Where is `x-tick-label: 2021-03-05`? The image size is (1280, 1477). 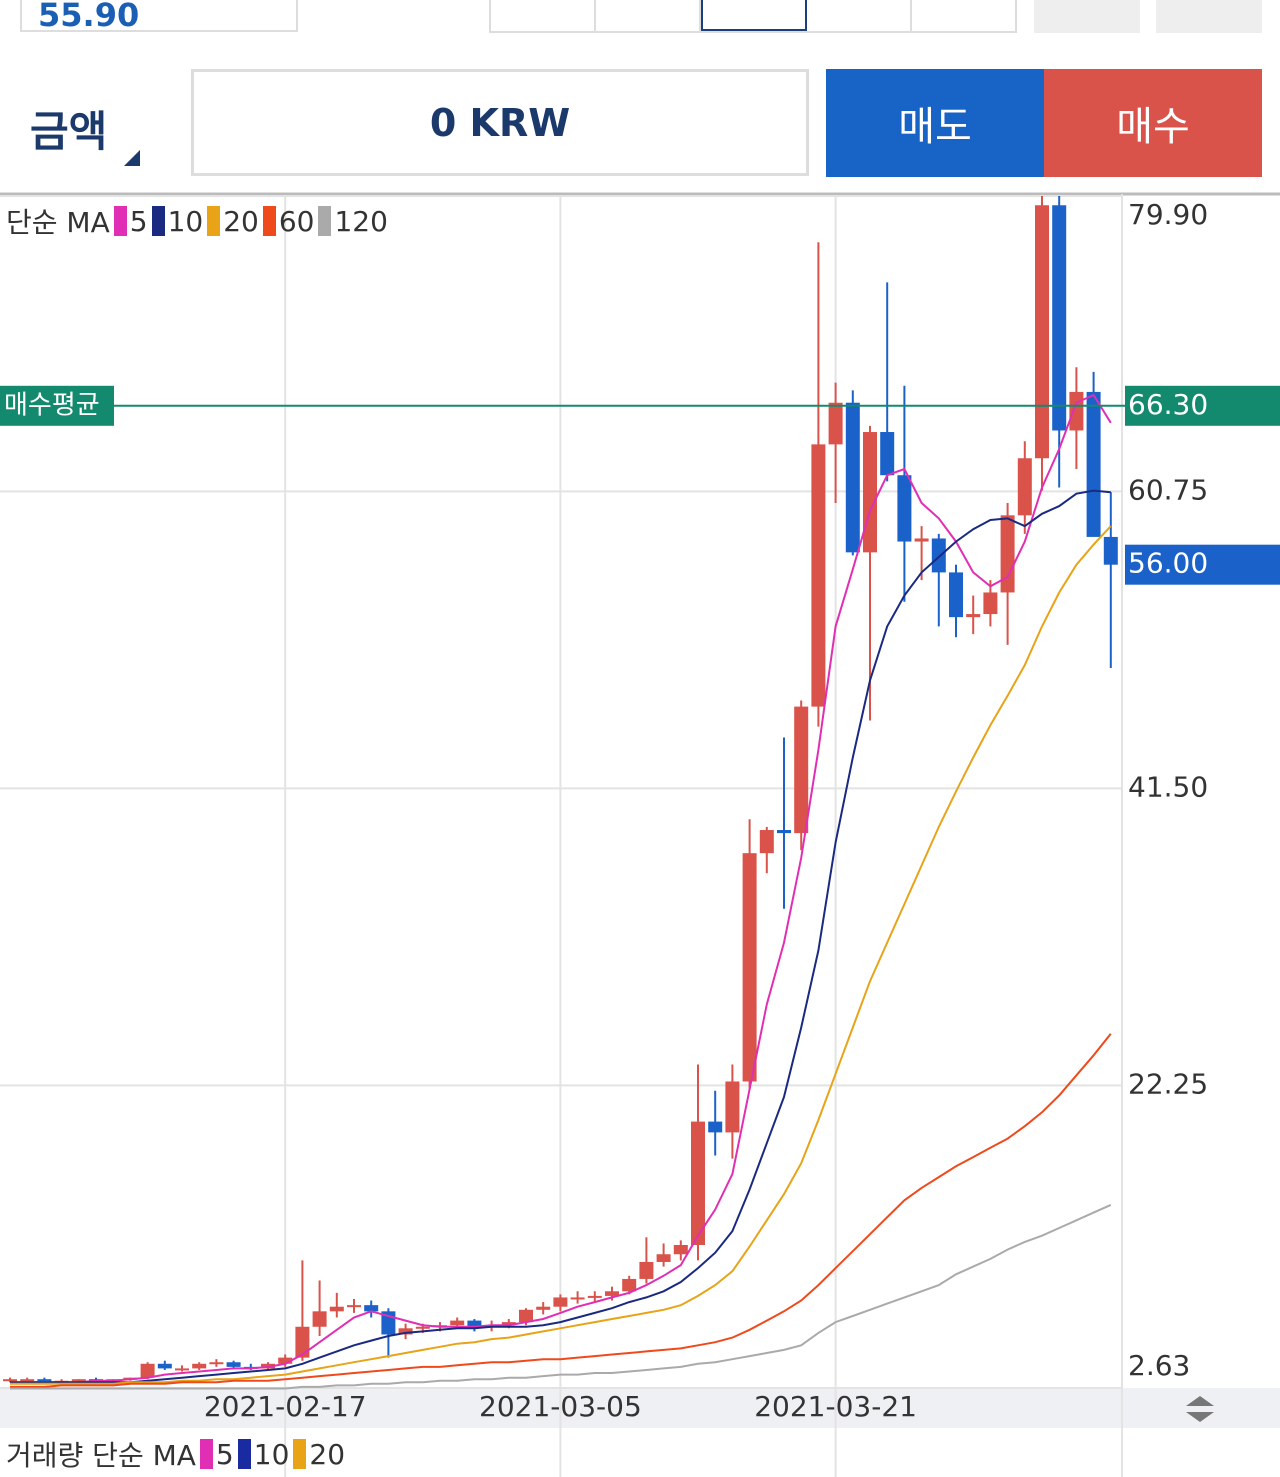 x-tick-label: 2021-03-05 is located at coordinates (560, 1406).